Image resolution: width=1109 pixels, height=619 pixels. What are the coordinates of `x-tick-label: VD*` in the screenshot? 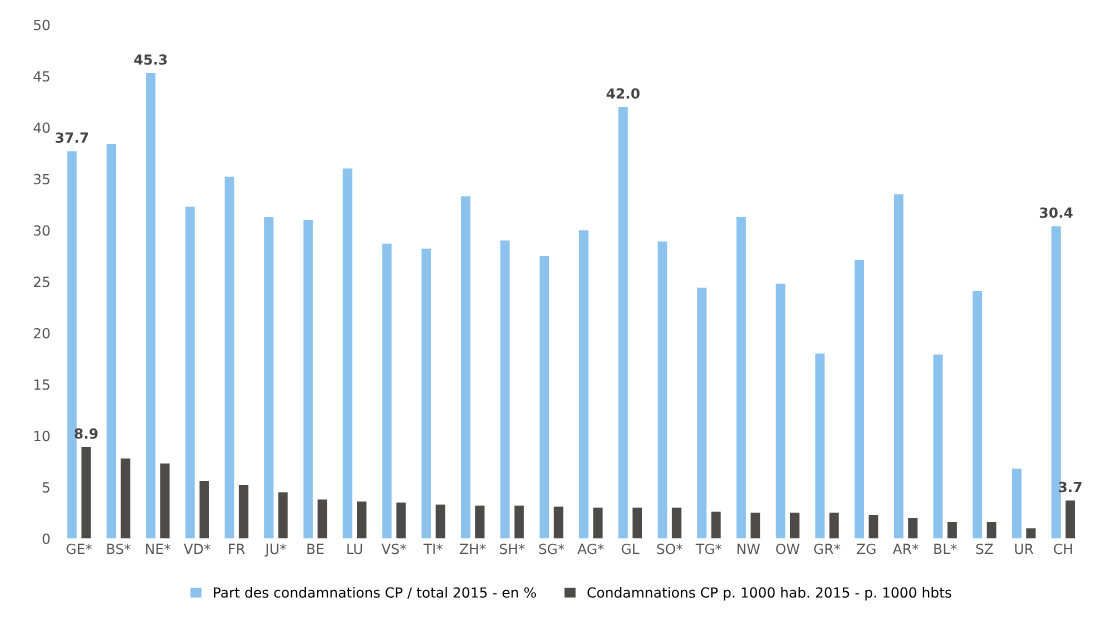 It's located at (197, 548).